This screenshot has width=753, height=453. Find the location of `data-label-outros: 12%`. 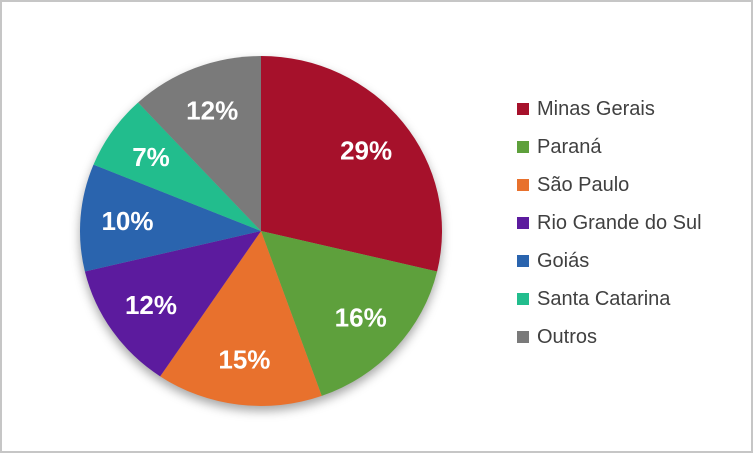

data-label-outros: 12% is located at coordinates (212, 110).